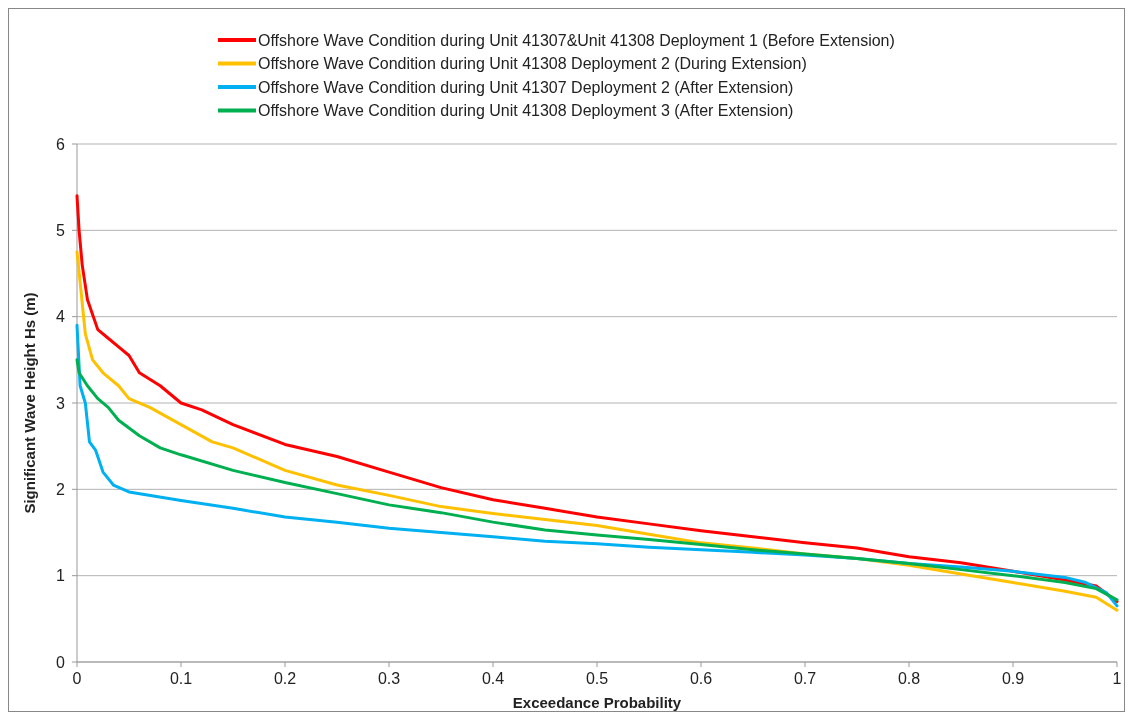 Image resolution: width=1133 pixels, height=720 pixels. What do you see at coordinates (532, 64) in the screenshot?
I see `legend-label: Offshore Wave Condition during Unit 41308 Deployment 2 (During Extension)` at bounding box center [532, 64].